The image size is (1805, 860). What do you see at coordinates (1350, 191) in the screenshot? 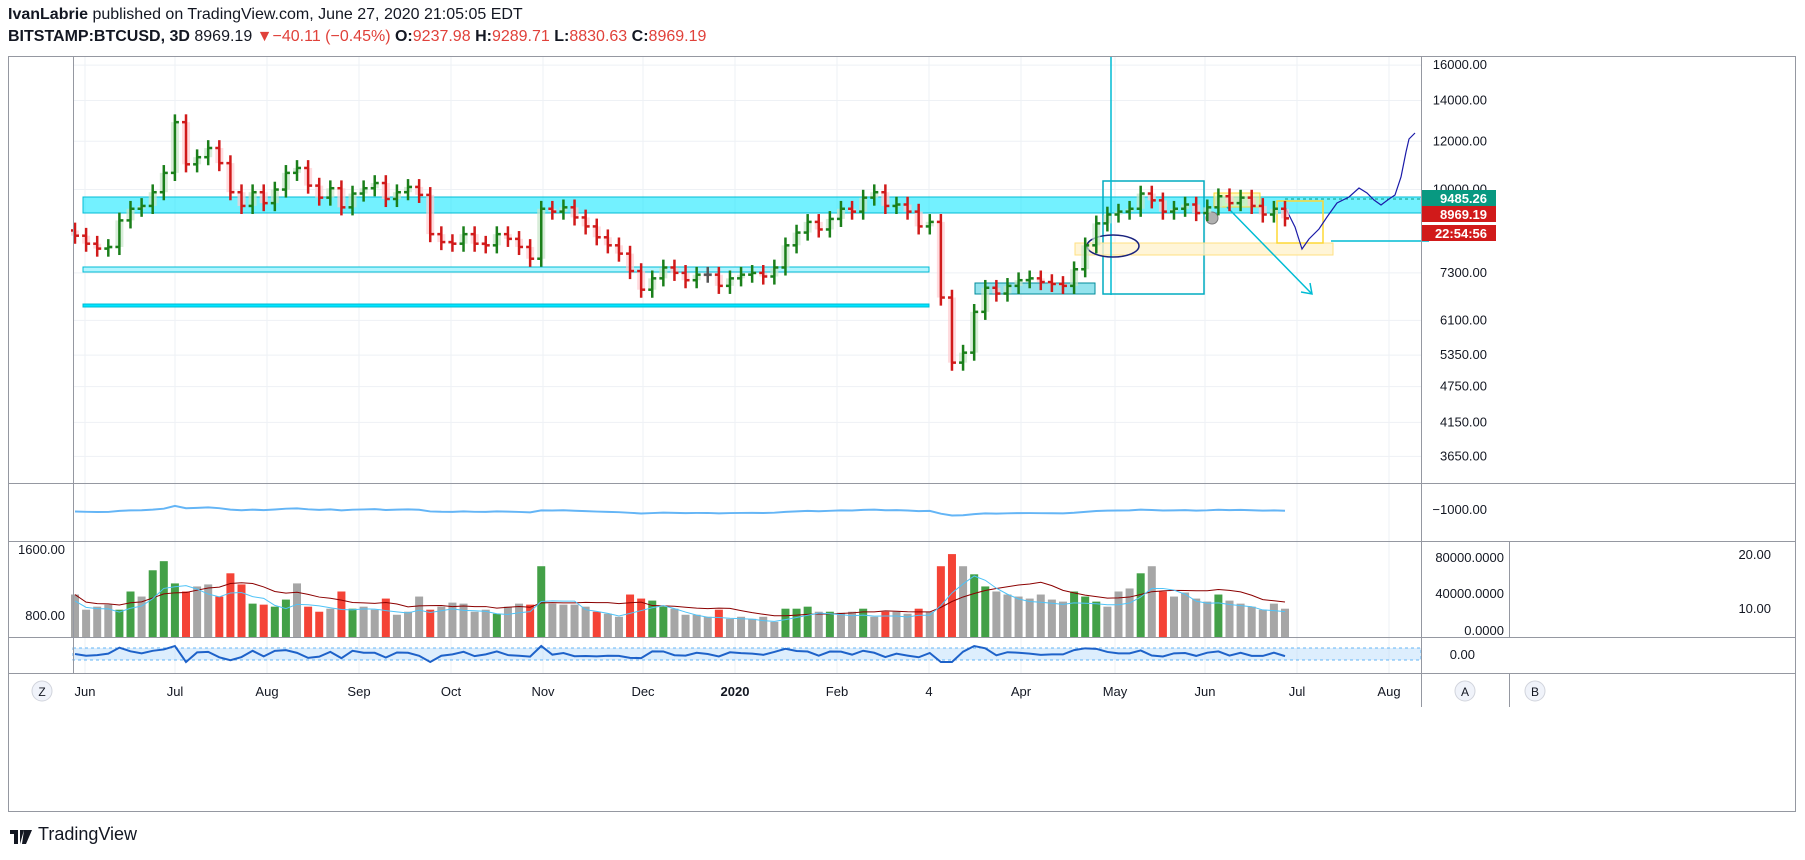
I see `projected-path` at bounding box center [1350, 191].